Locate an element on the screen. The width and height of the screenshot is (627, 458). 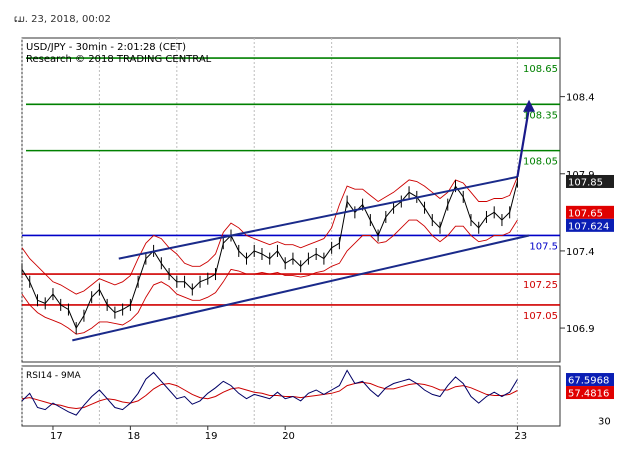
level-label-5: 107.05 is located at coordinates (540, 316).